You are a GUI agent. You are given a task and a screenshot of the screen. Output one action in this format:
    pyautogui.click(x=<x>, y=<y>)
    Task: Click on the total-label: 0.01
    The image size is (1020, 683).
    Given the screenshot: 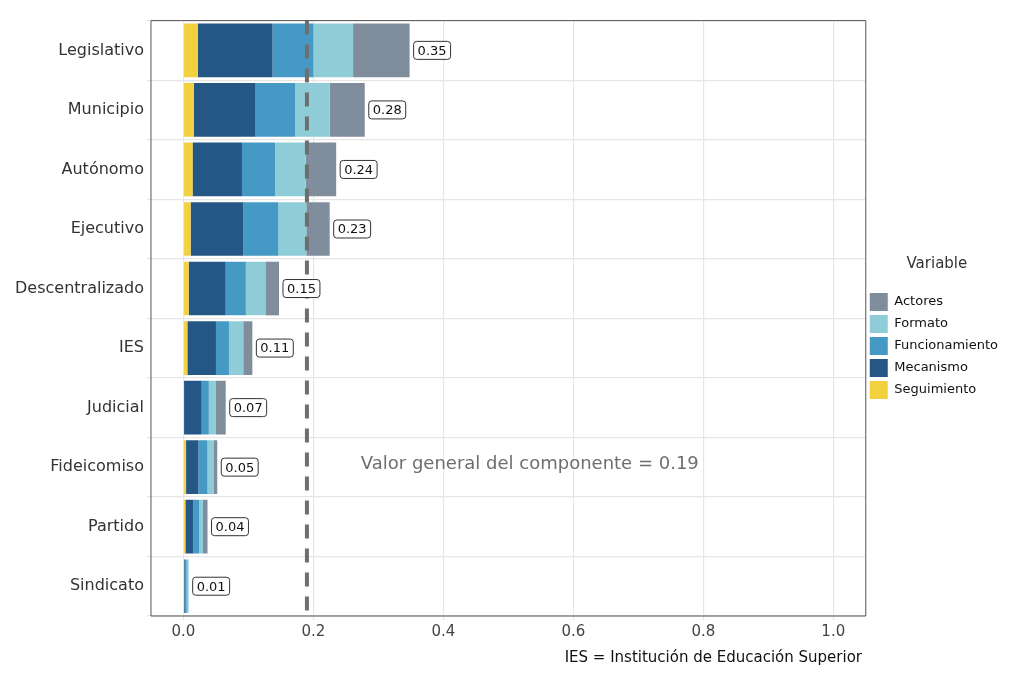 What is the action you would take?
    pyautogui.click(x=211, y=586)
    